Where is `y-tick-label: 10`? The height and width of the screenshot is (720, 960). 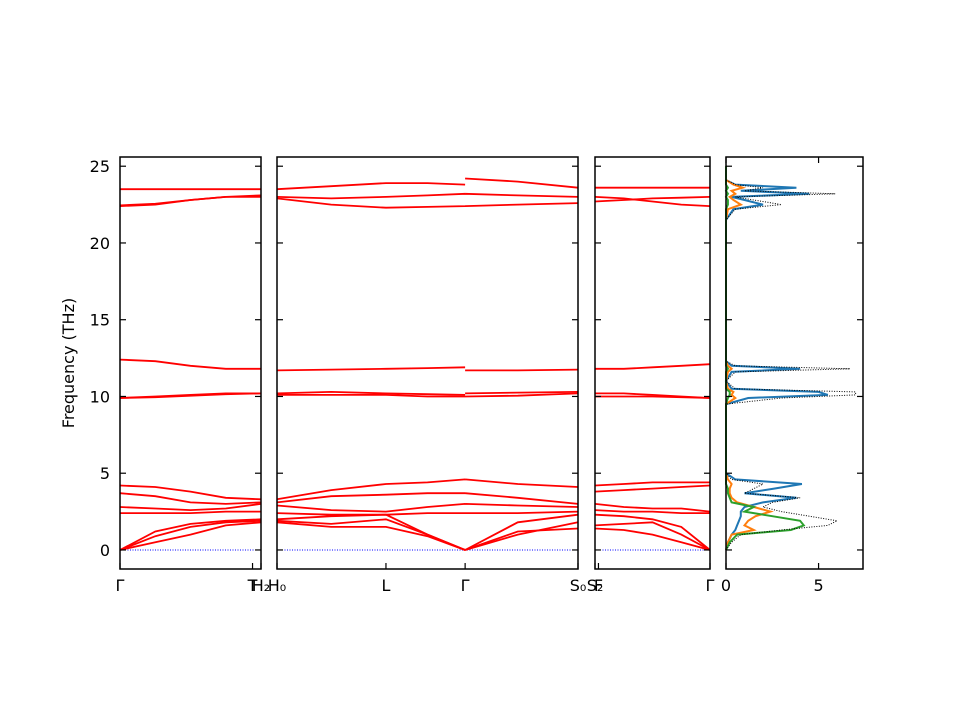 y-tick-label: 10 is located at coordinates (100, 396).